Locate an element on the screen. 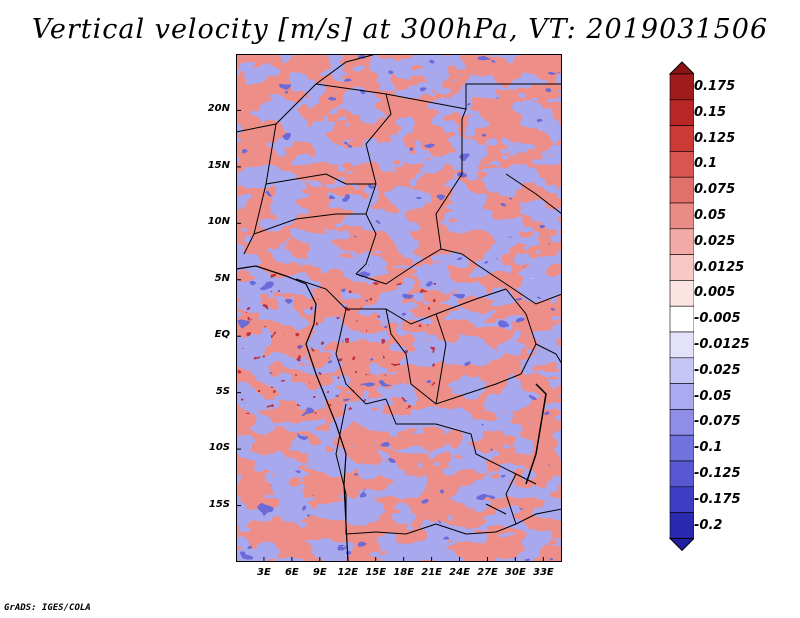  colorbar-level-label: 0.1 is located at coordinates (706, 164).